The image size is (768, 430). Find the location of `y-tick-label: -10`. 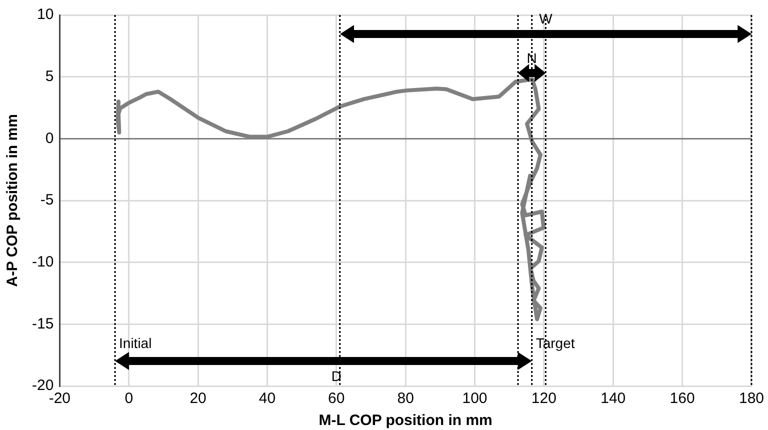

y-tick-label: -10 is located at coordinates (43, 261).